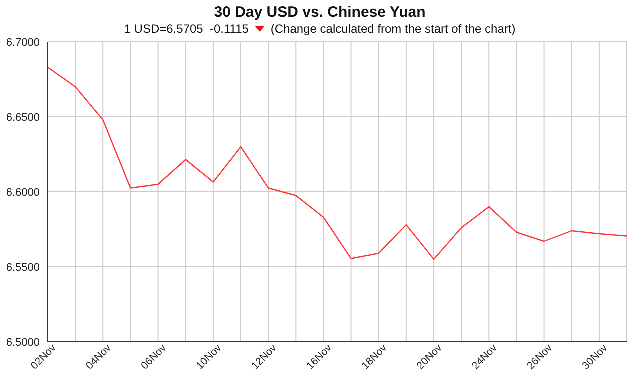 This screenshot has height=377, width=640. Describe the element at coordinates (23, 118) in the screenshot. I see `y-tick-label: 6.6500` at that location.